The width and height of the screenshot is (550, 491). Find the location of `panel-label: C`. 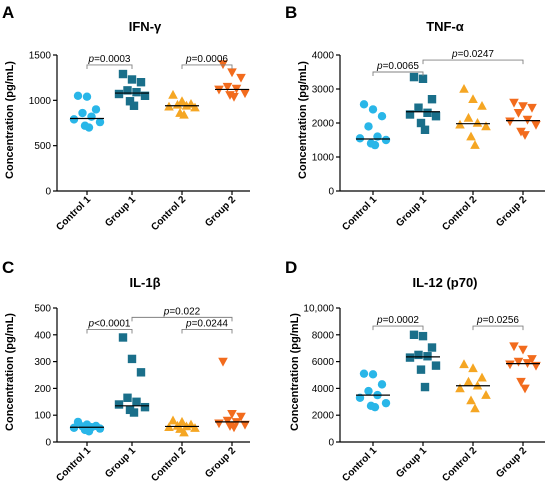

panel-label: C is located at coordinates (8, 267).